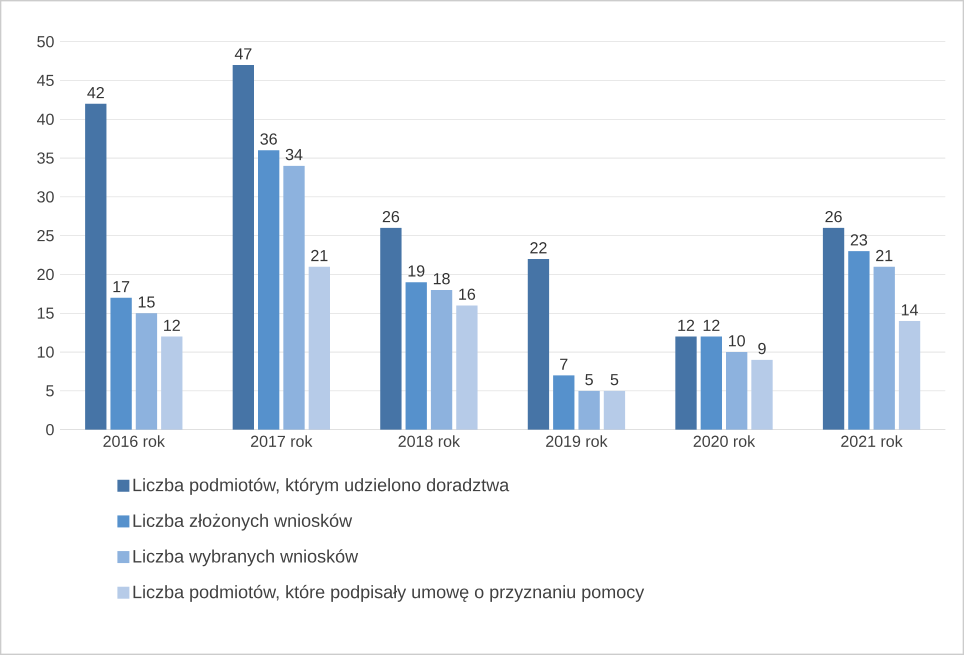  Describe the element at coordinates (910, 310) in the screenshot. I see `data-label: 14` at that location.